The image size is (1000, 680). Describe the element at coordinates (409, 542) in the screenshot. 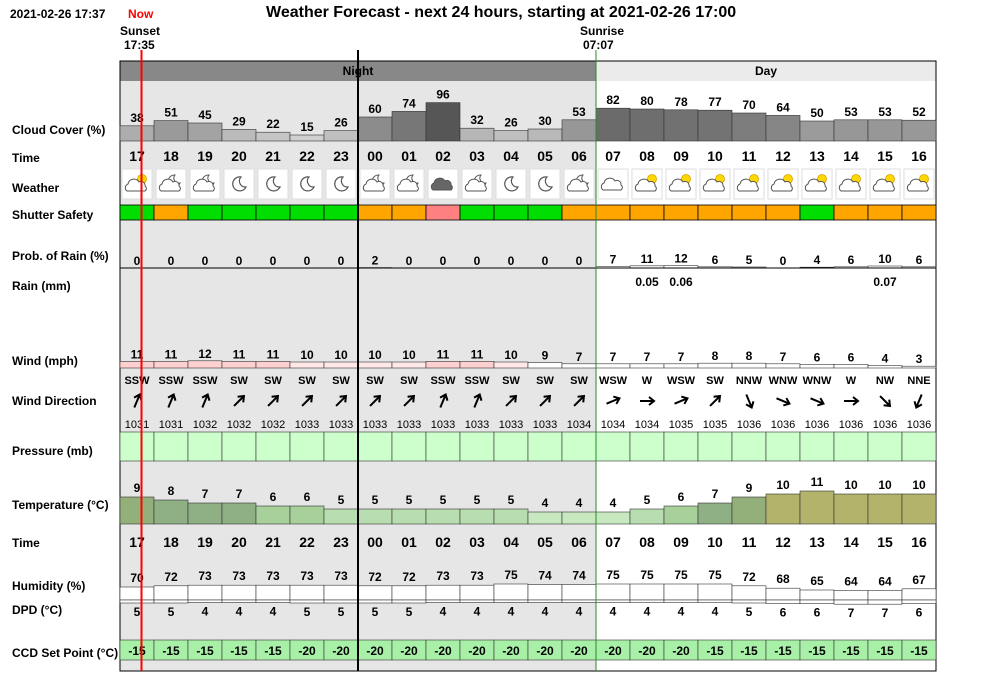

I see `hour-label: 01` at that location.